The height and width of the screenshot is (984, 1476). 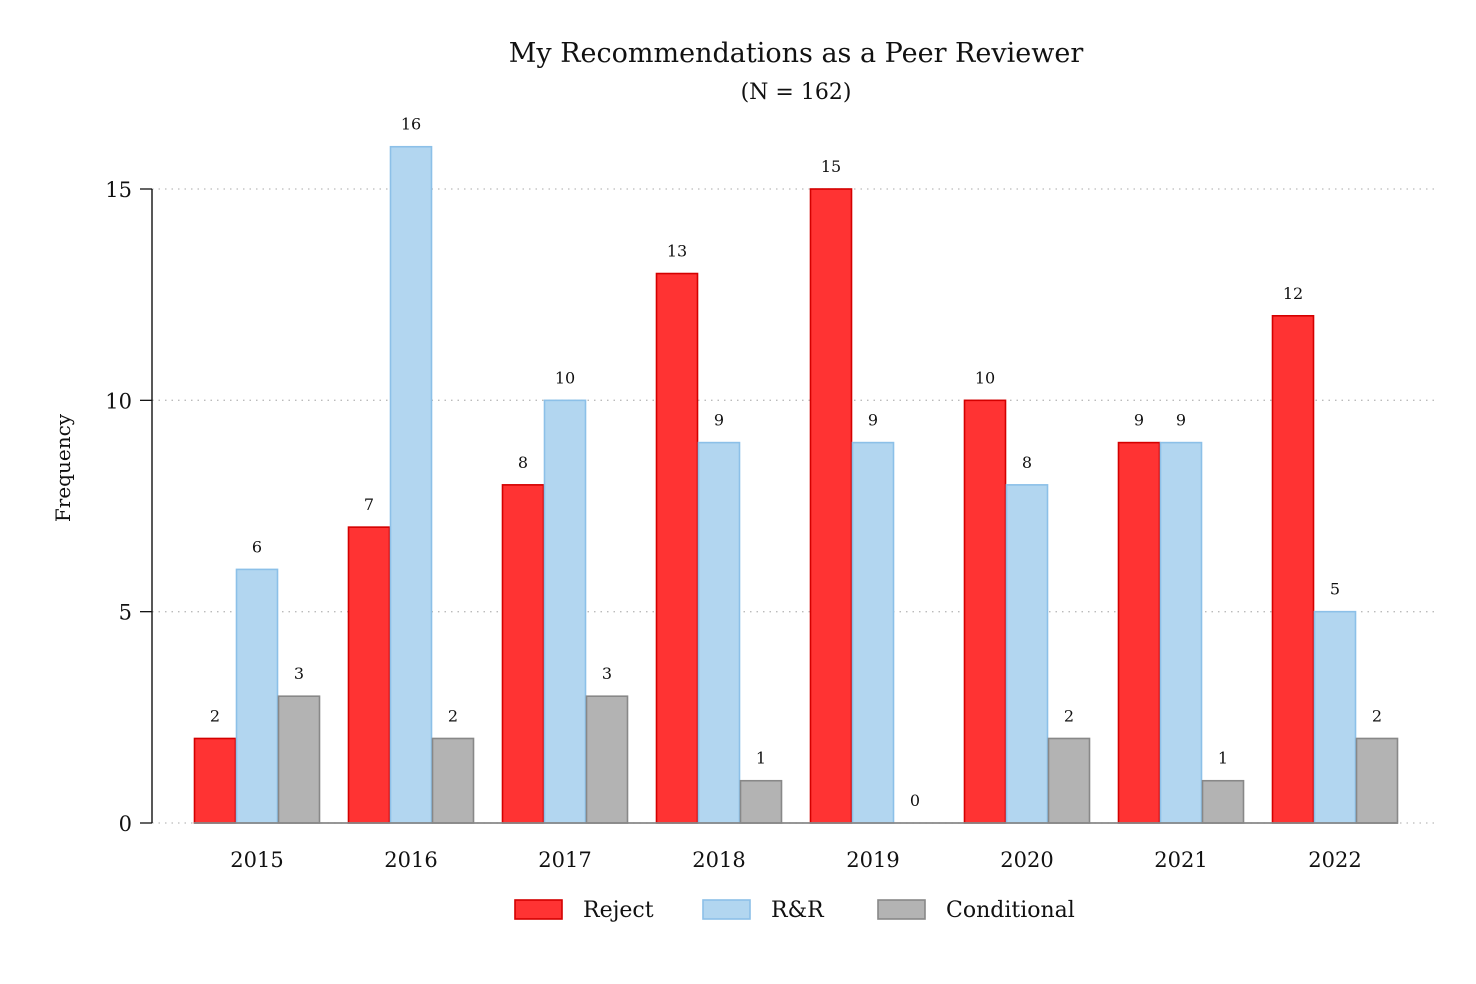 I want to click on legend-swatch-reject, so click(x=538, y=909).